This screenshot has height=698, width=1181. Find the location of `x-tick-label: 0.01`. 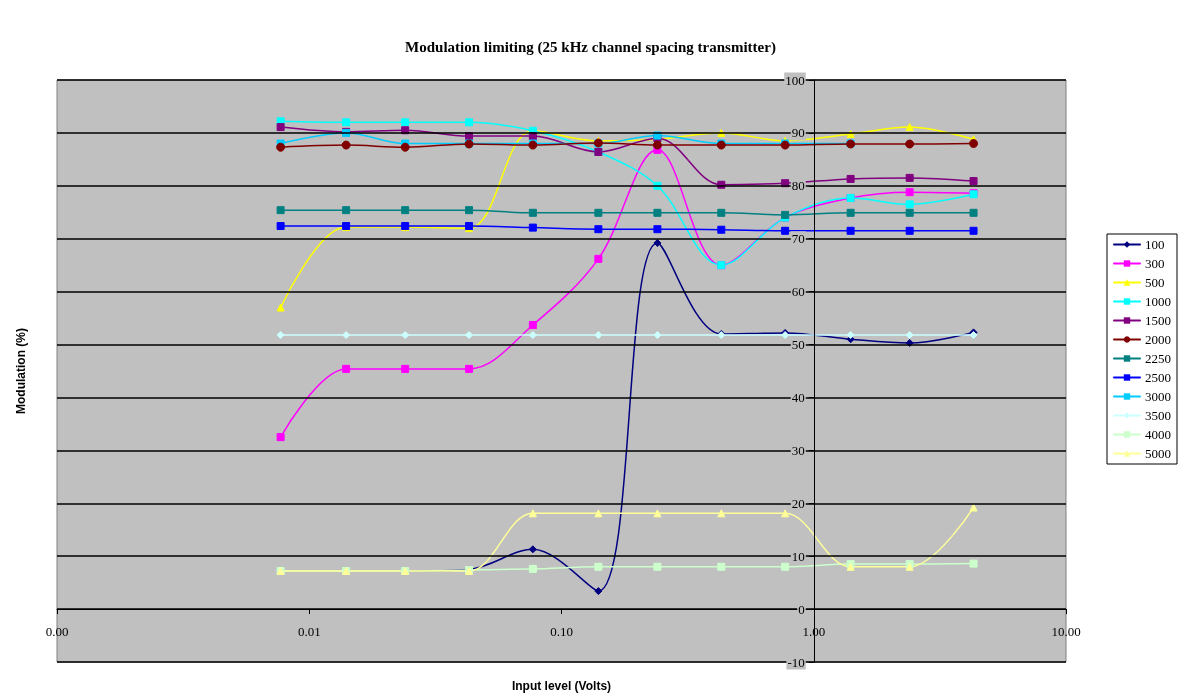

x-tick-label: 0.01 is located at coordinates (309, 632).